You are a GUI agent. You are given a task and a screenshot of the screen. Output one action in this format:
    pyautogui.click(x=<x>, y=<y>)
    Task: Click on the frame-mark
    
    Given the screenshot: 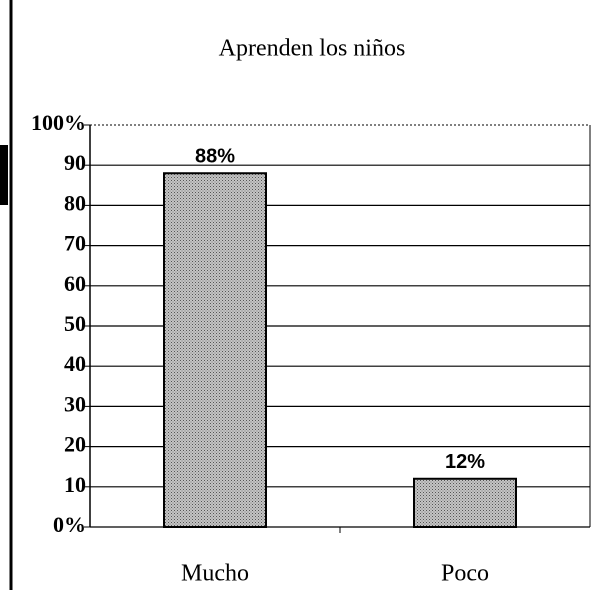 What is the action you would take?
    pyautogui.click(x=4, y=175)
    